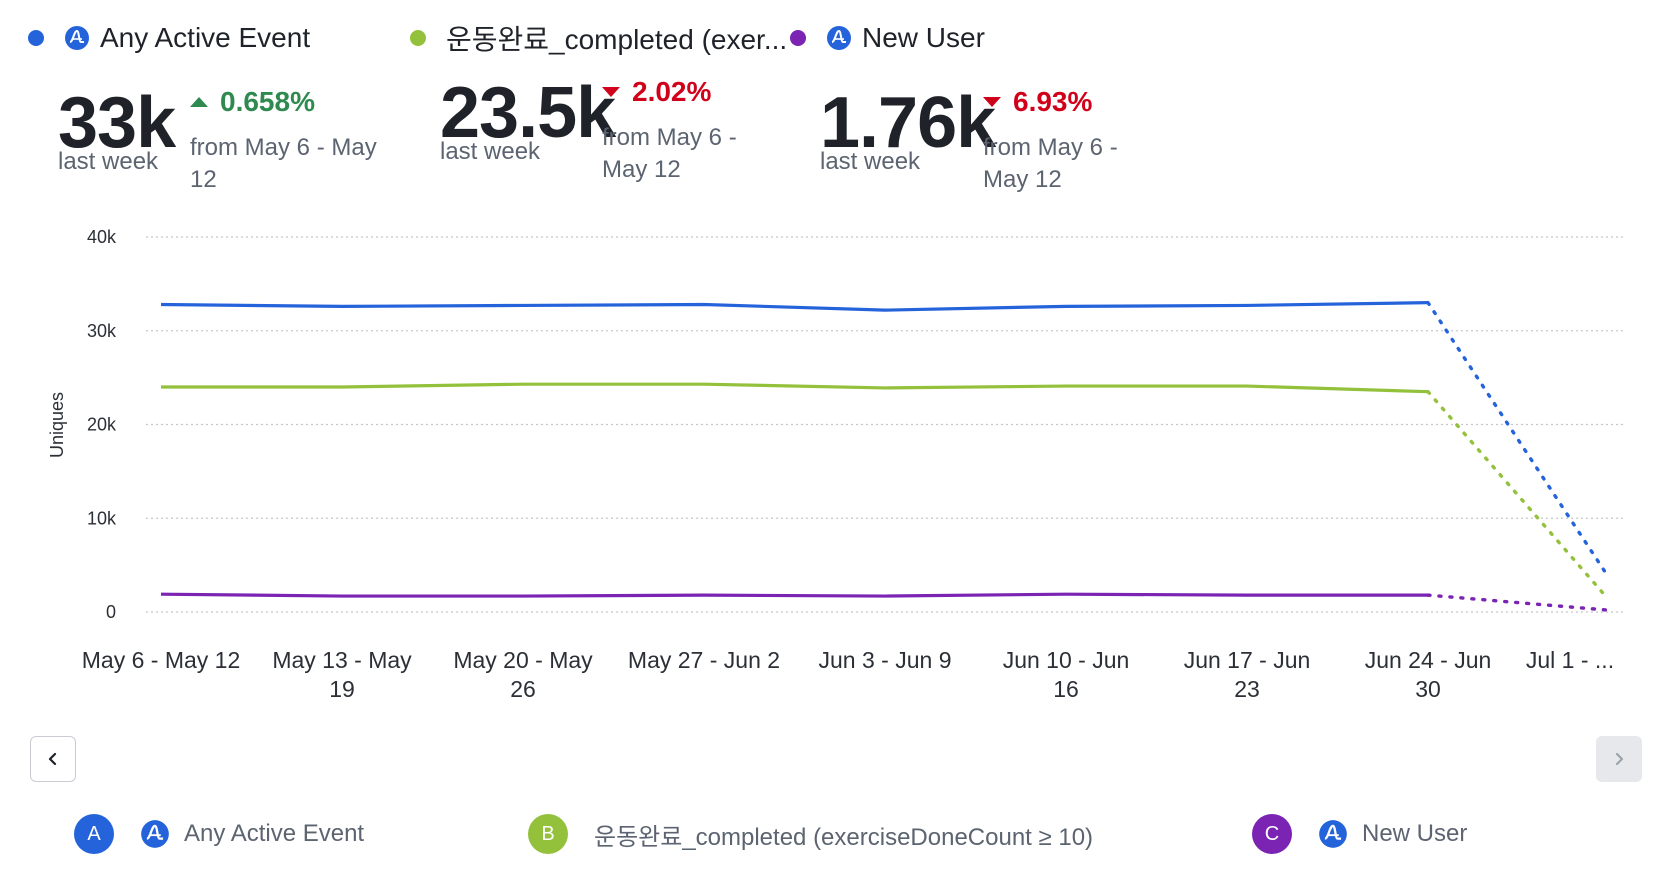  What do you see at coordinates (199, 102) in the screenshot?
I see `arrow-up-icon` at bounding box center [199, 102].